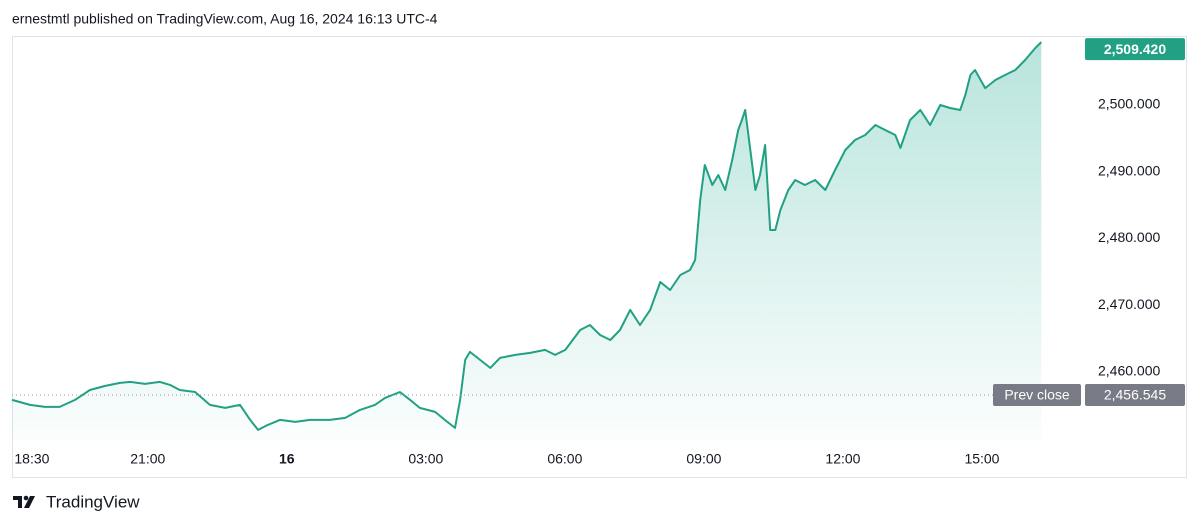  What do you see at coordinates (287, 459) in the screenshot?
I see `x-tick-label: 16` at bounding box center [287, 459].